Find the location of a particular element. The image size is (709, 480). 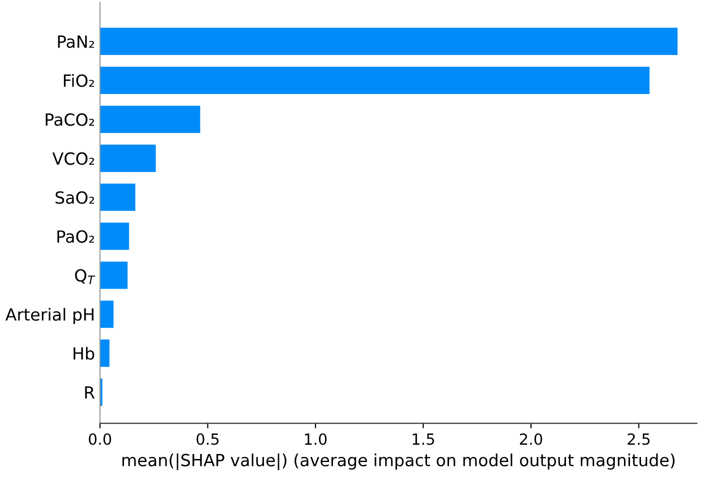

y-tick-label: FiO₂ is located at coordinates (79, 80).